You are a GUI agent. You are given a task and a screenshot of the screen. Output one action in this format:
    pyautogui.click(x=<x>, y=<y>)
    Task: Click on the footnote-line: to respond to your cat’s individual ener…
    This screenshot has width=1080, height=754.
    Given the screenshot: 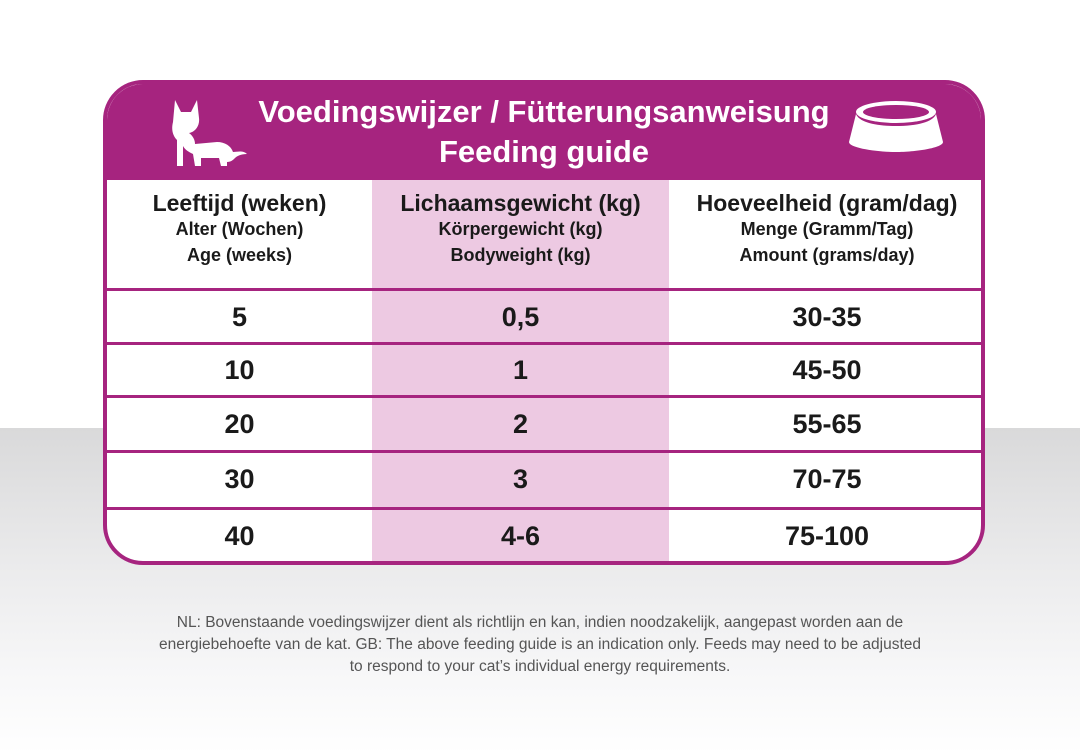 What is the action you would take?
    pyautogui.click(x=540, y=666)
    